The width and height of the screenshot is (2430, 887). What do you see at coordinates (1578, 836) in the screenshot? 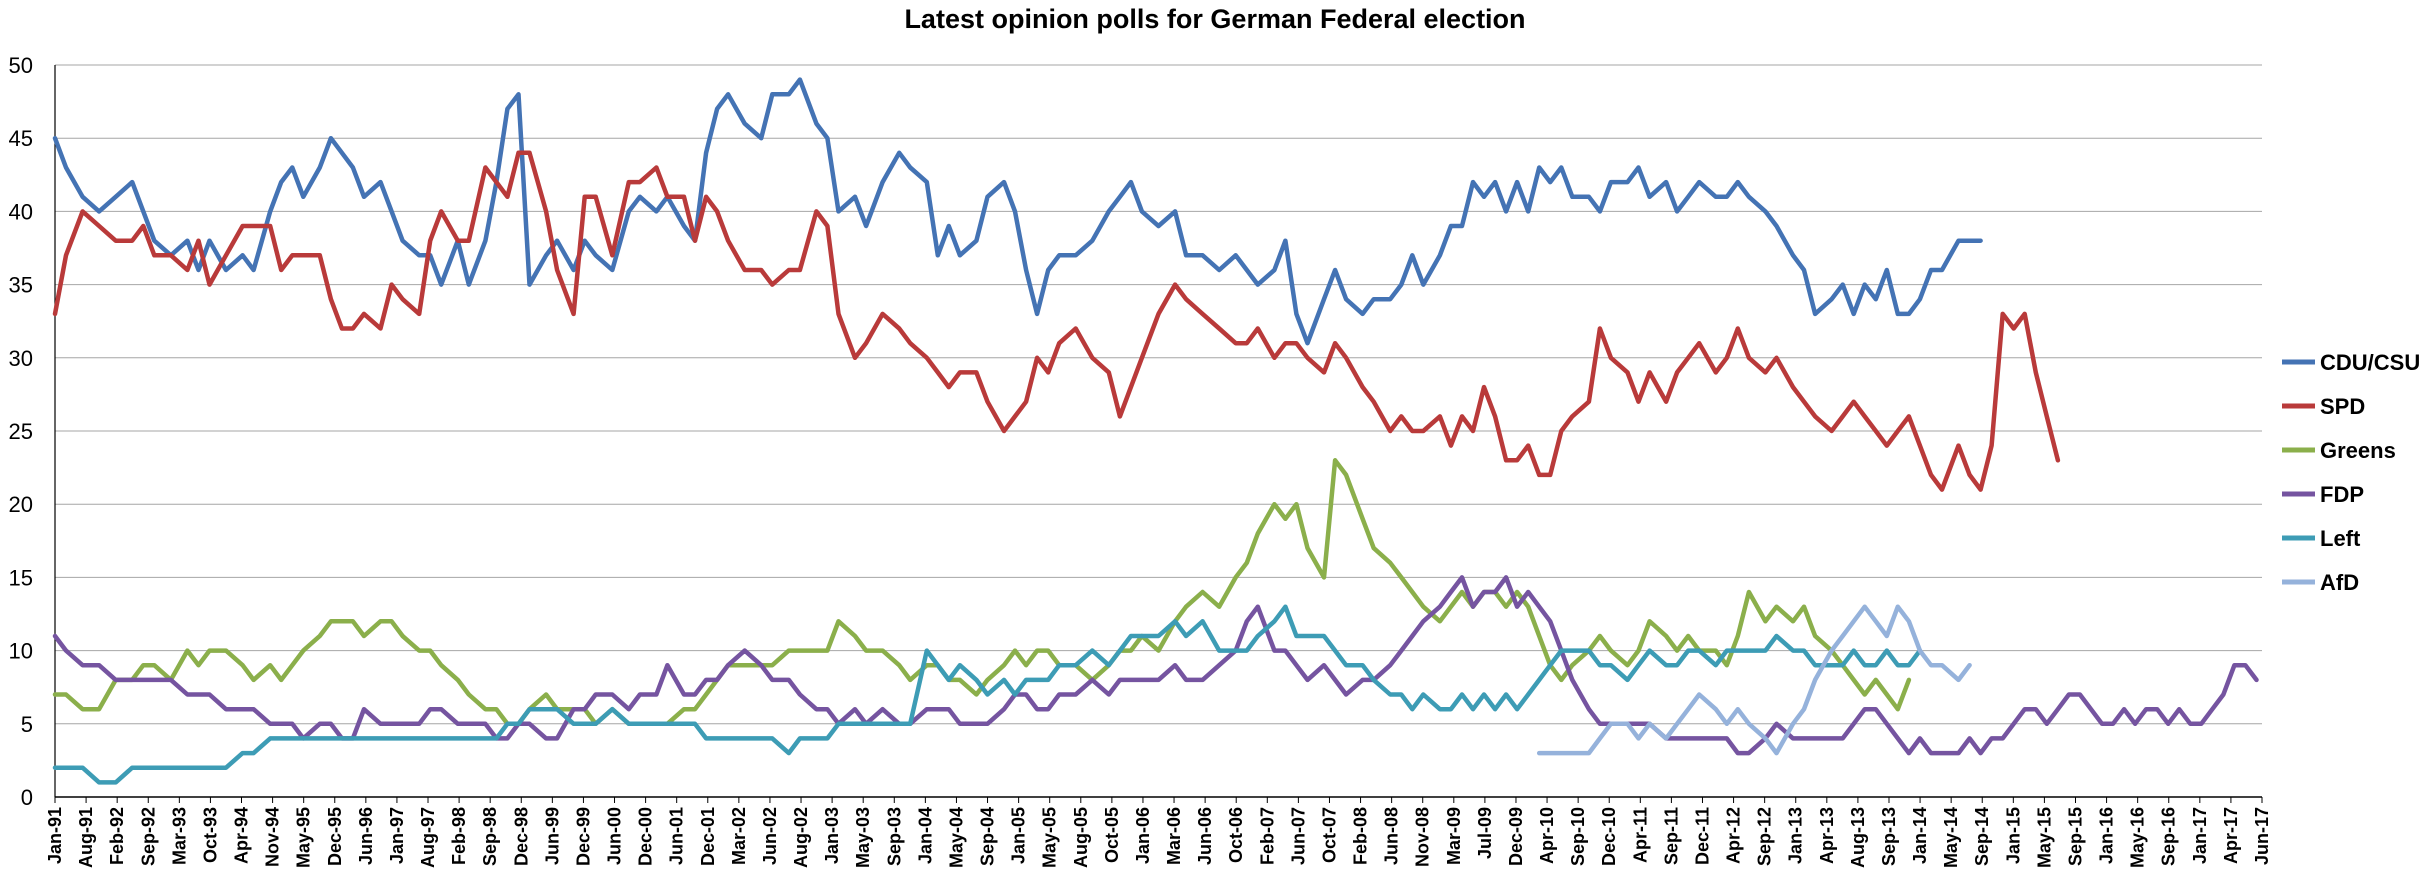
I see `x-tick-label: Sep-10` at bounding box center [1578, 836].